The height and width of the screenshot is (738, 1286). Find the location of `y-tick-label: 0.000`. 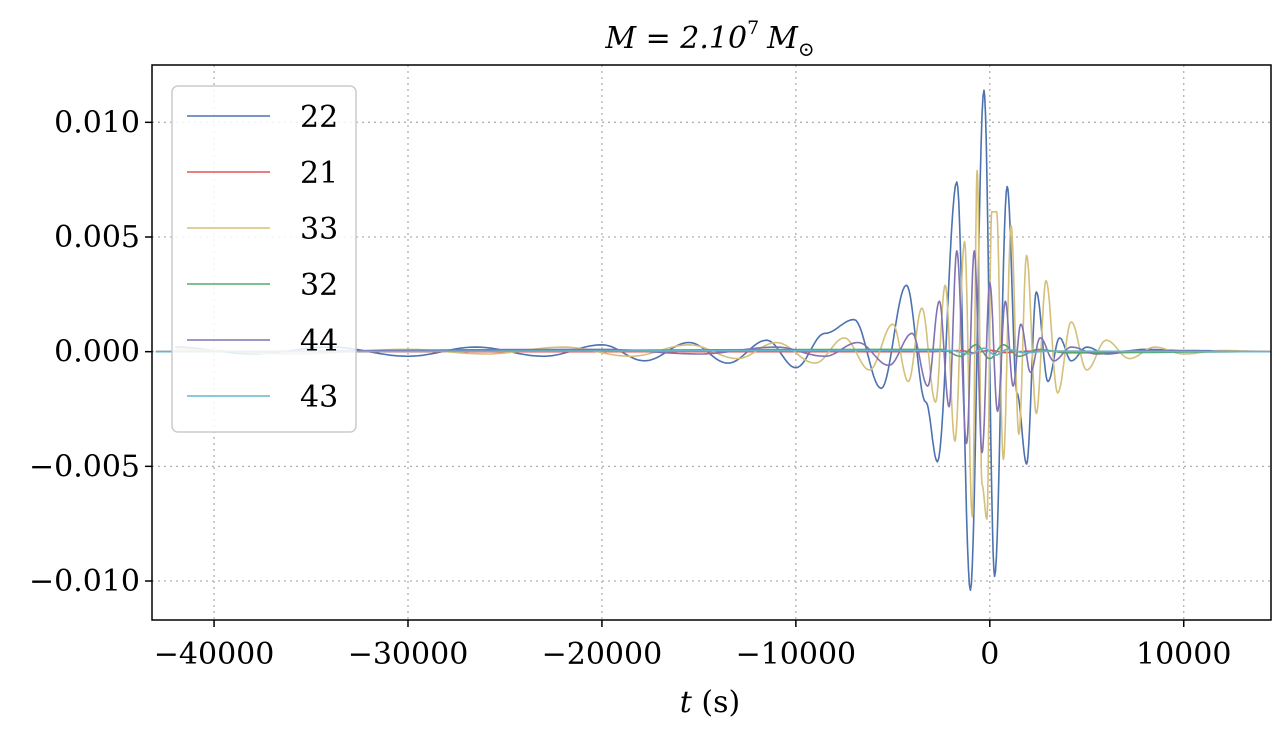

y-tick-label: 0.000 is located at coordinates (97, 352).